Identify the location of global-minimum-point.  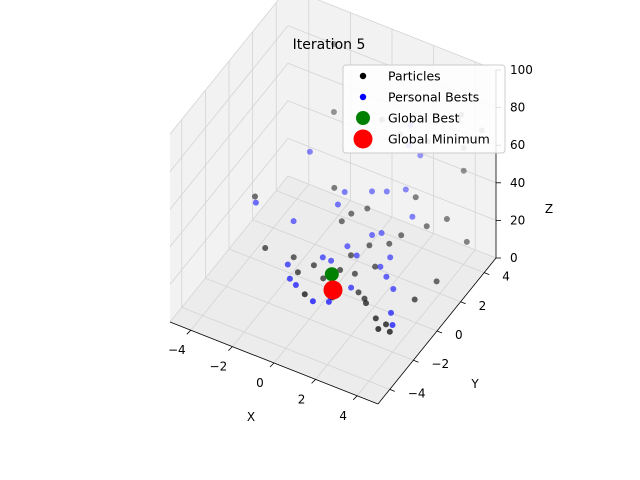
(333, 290).